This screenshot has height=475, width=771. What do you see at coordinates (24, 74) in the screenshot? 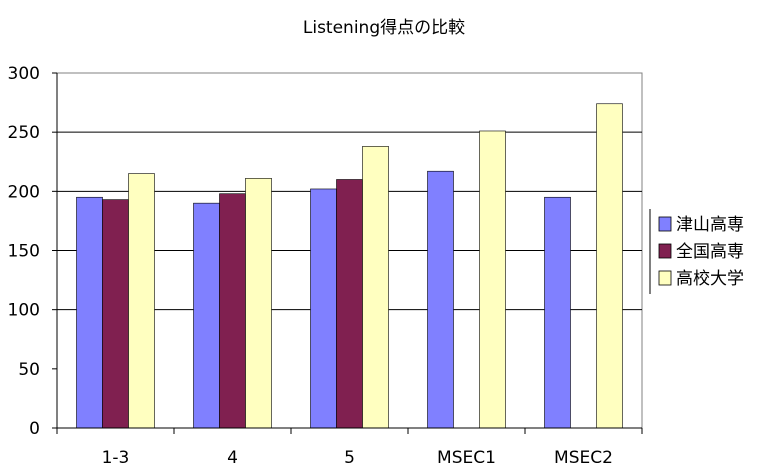
I see `y-tick-label: 300` at bounding box center [24, 74].